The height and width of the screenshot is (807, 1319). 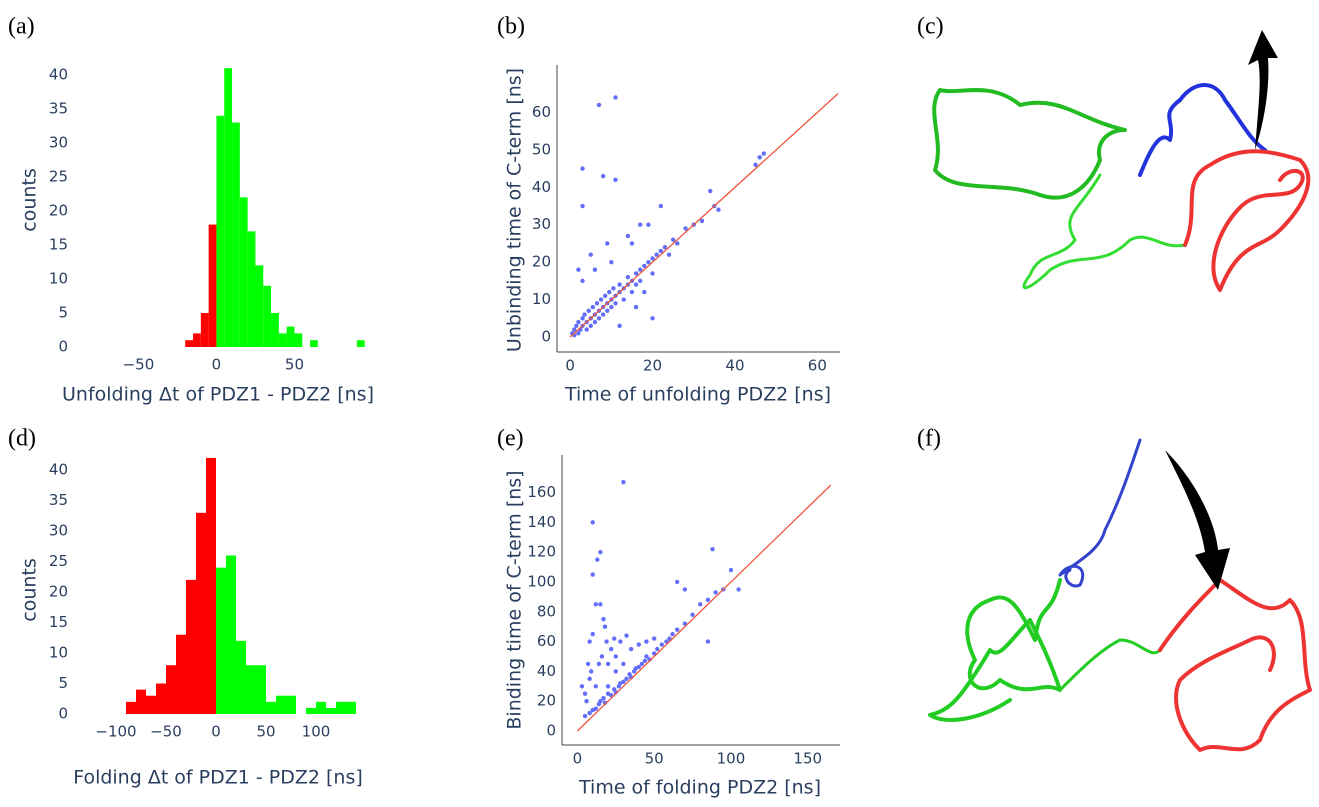 What do you see at coordinates (731, 759) in the screenshot?
I see `x-tick-label: 100` at bounding box center [731, 759].